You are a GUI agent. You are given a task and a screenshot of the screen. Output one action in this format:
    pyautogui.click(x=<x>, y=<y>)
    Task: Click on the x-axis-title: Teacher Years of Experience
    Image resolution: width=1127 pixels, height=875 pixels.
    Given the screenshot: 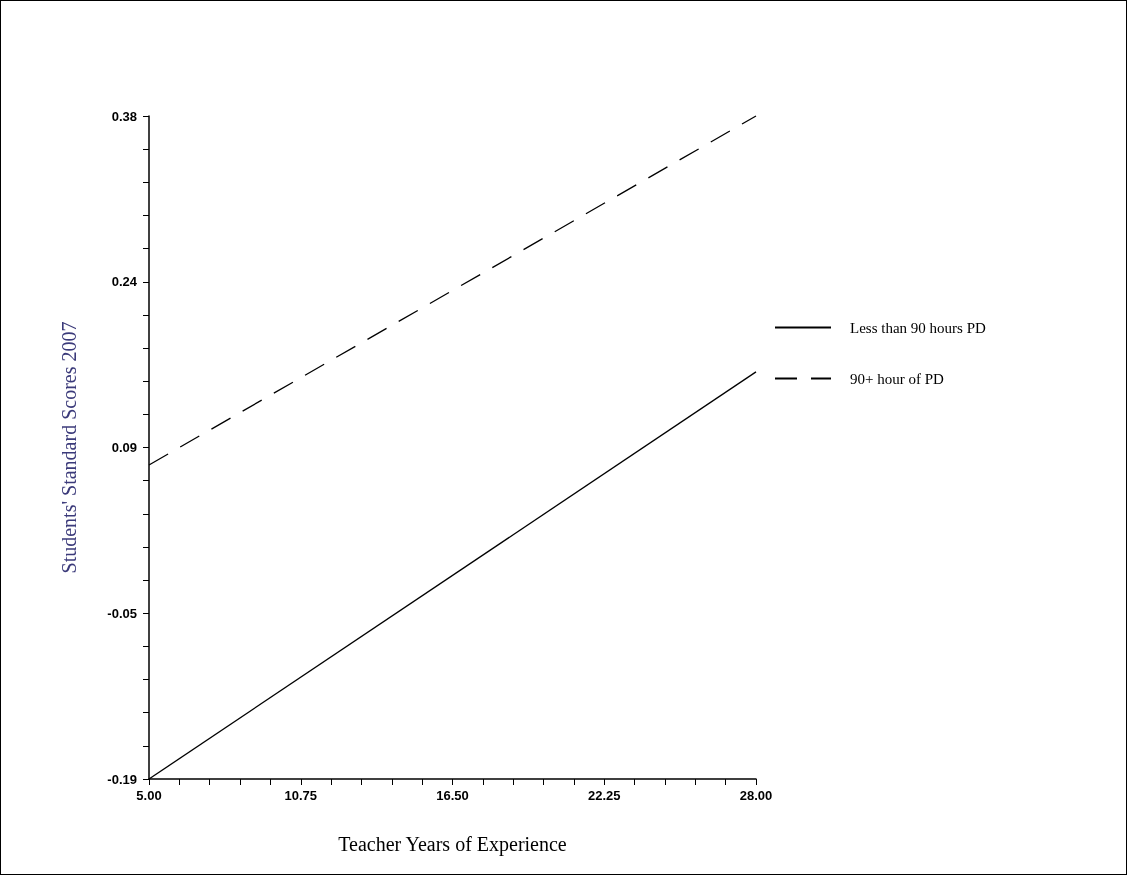 What is the action you would take?
    pyautogui.click(x=452, y=844)
    